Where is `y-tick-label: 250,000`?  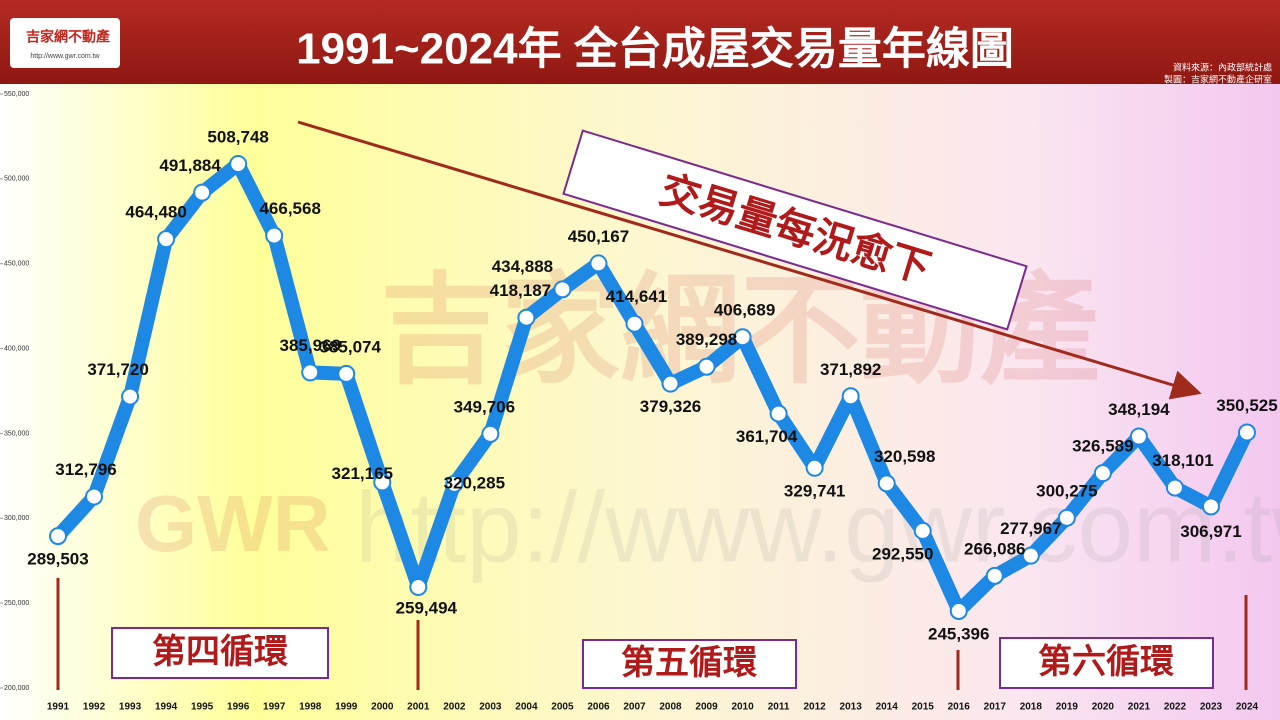 y-tick-label: 250,000 is located at coordinates (16, 603).